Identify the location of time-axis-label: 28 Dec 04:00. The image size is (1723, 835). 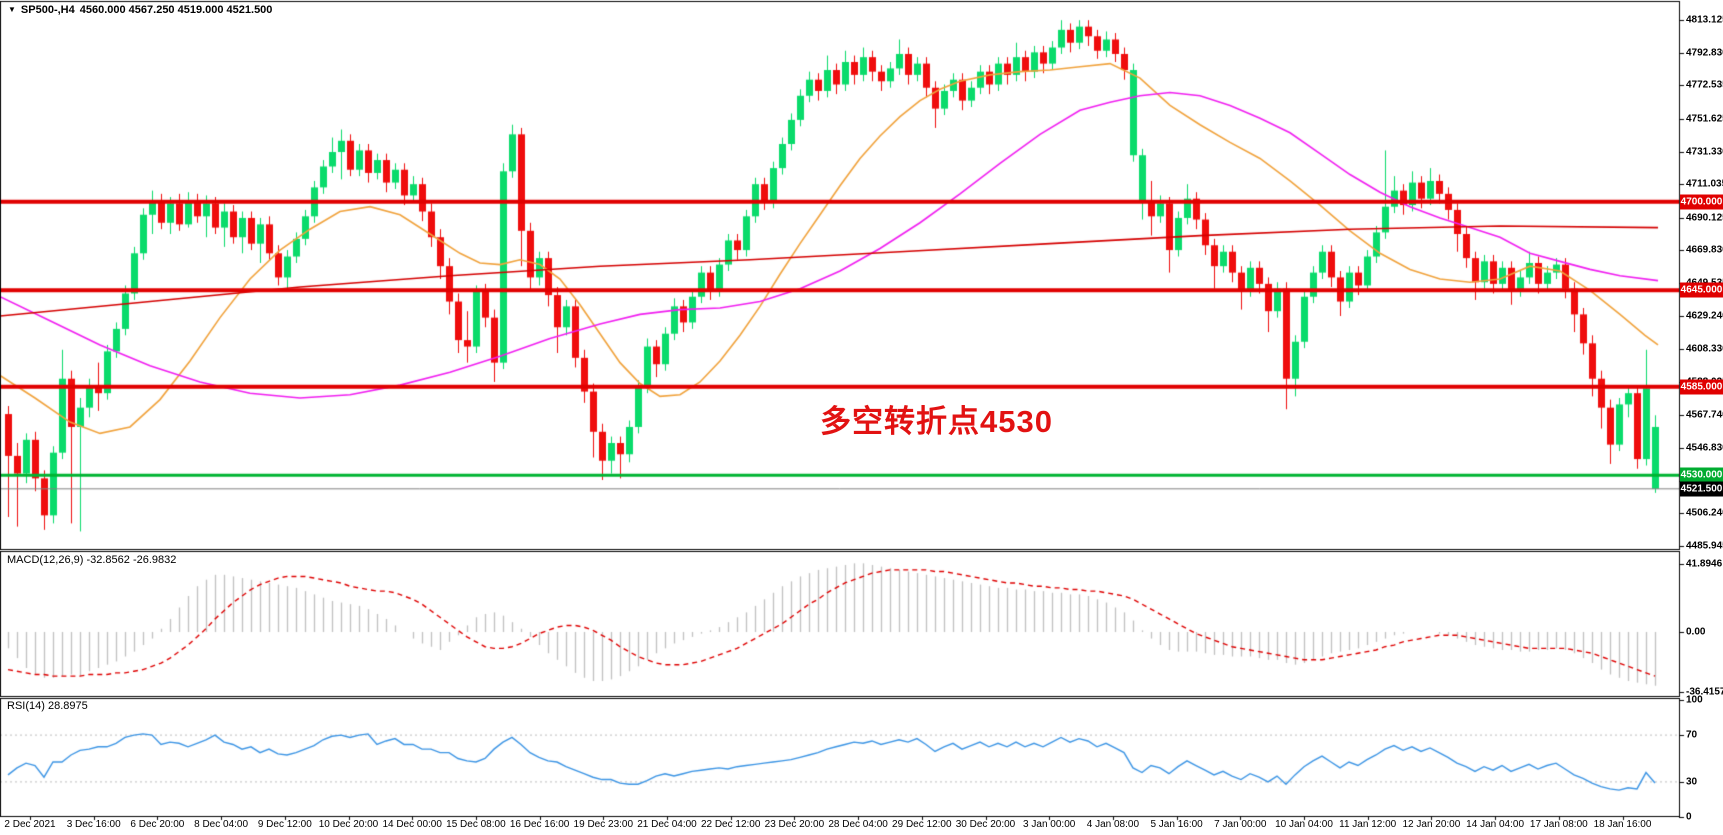
(858, 824).